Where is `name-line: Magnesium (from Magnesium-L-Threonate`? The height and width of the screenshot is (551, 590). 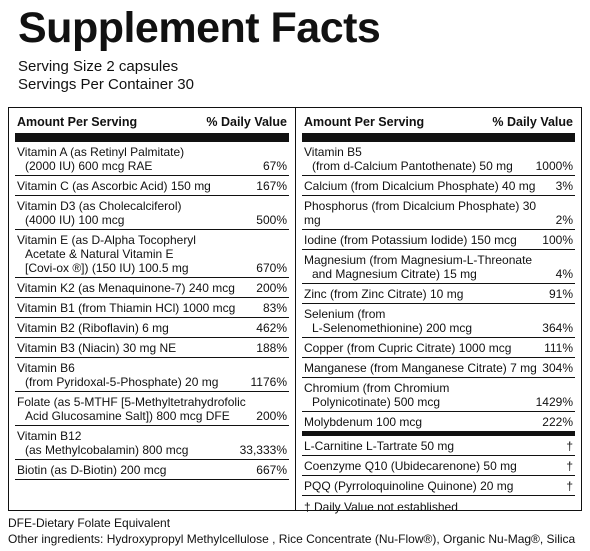
name-line: Magnesium (from Magnesium-L-Threonate is located at coordinates (418, 260).